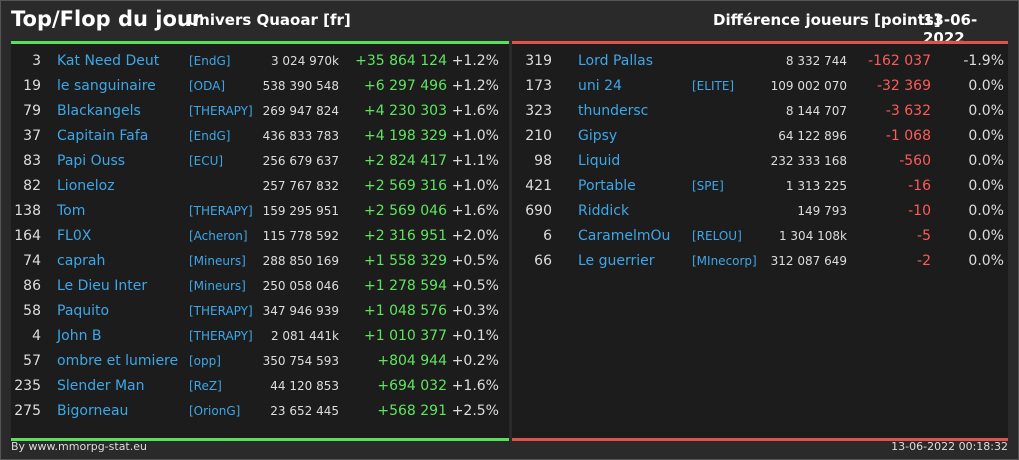 The image size is (1019, 460). What do you see at coordinates (412, 386) in the screenshot?
I see `delta-cell: +694 032` at bounding box center [412, 386].